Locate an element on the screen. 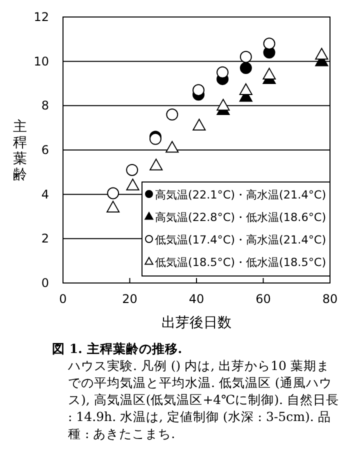 The width and height of the screenshot is (351, 467). y-tick-label: 12 is located at coordinates (41, 17).